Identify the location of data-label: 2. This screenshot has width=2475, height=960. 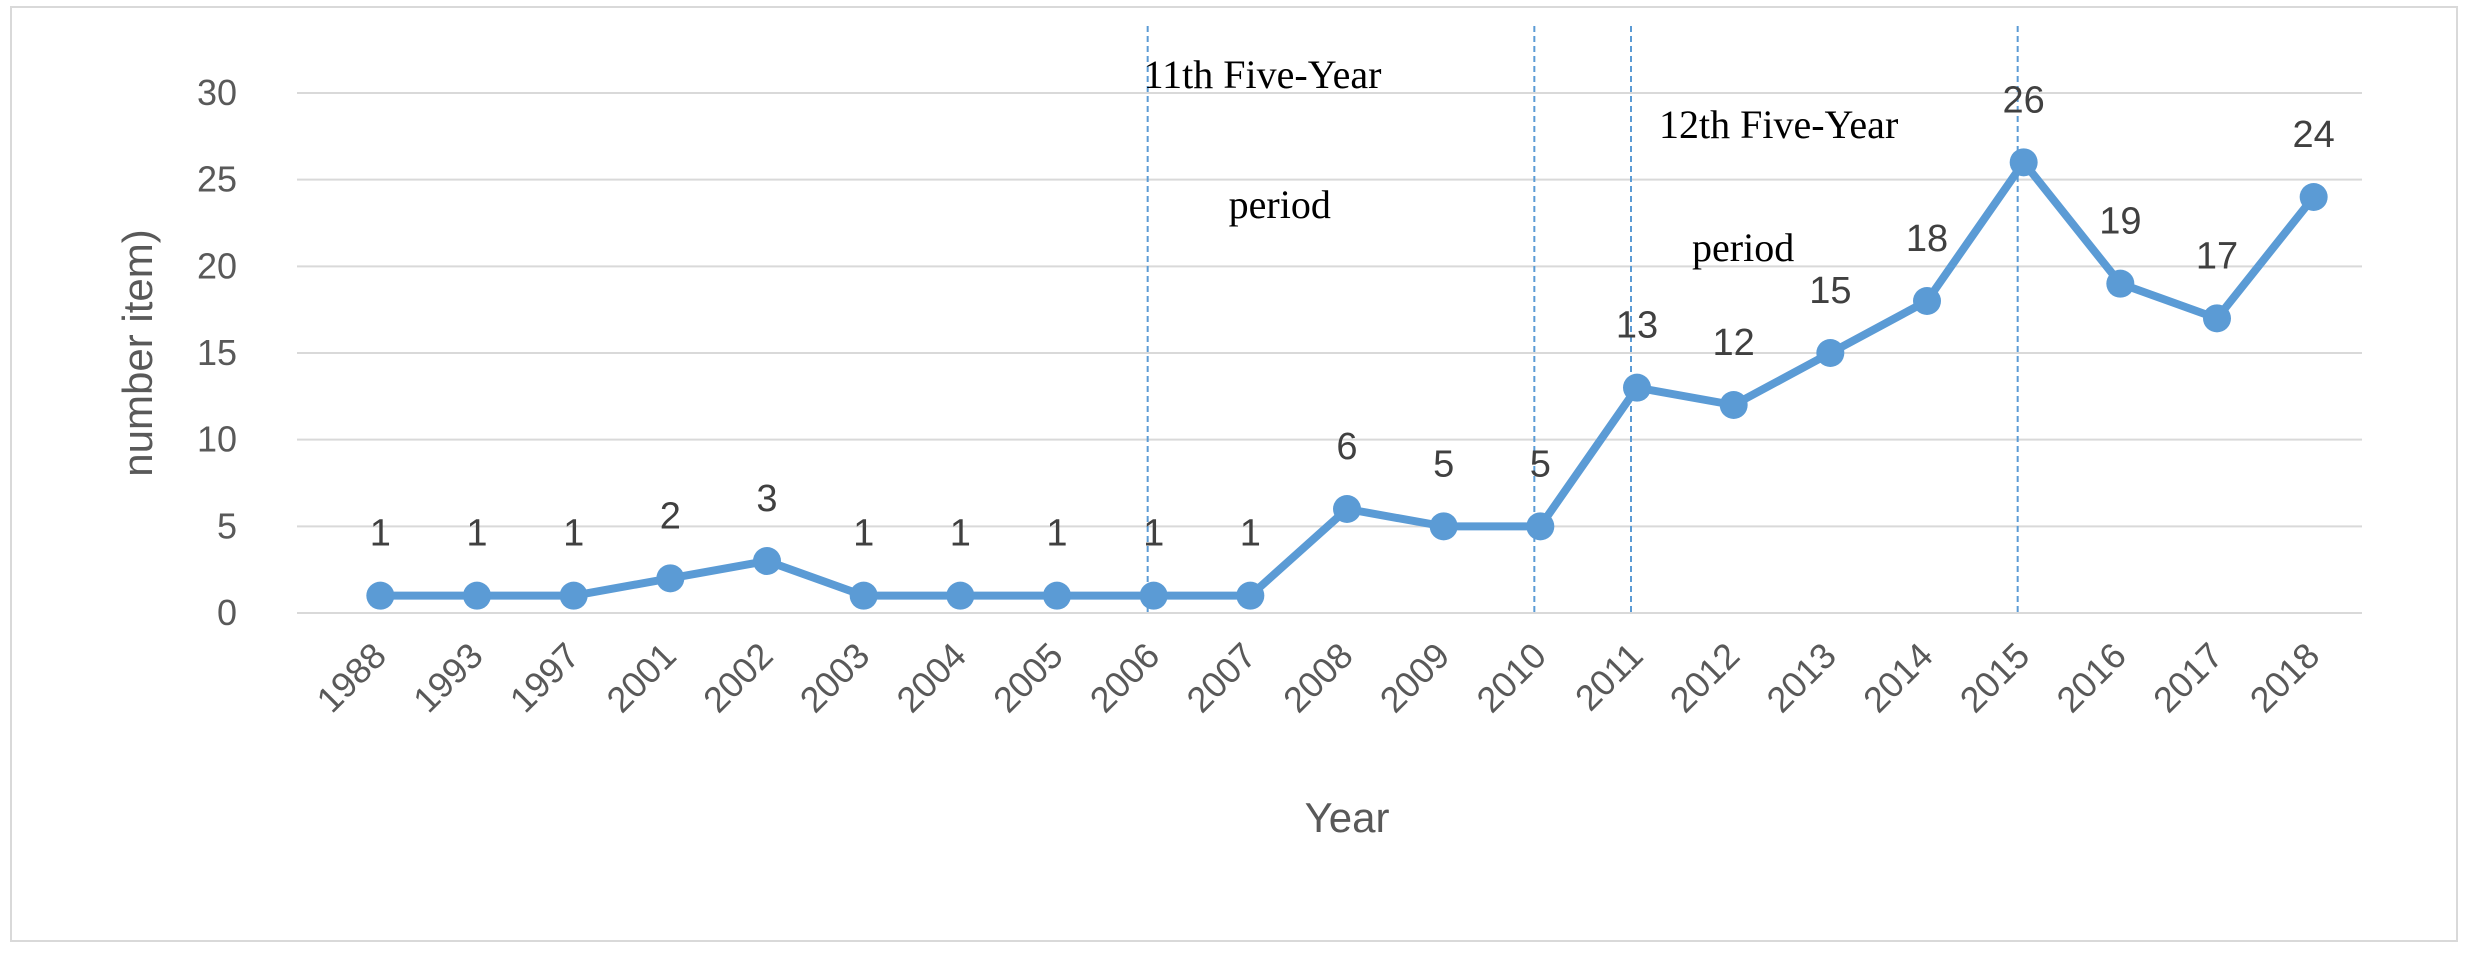
(670, 516).